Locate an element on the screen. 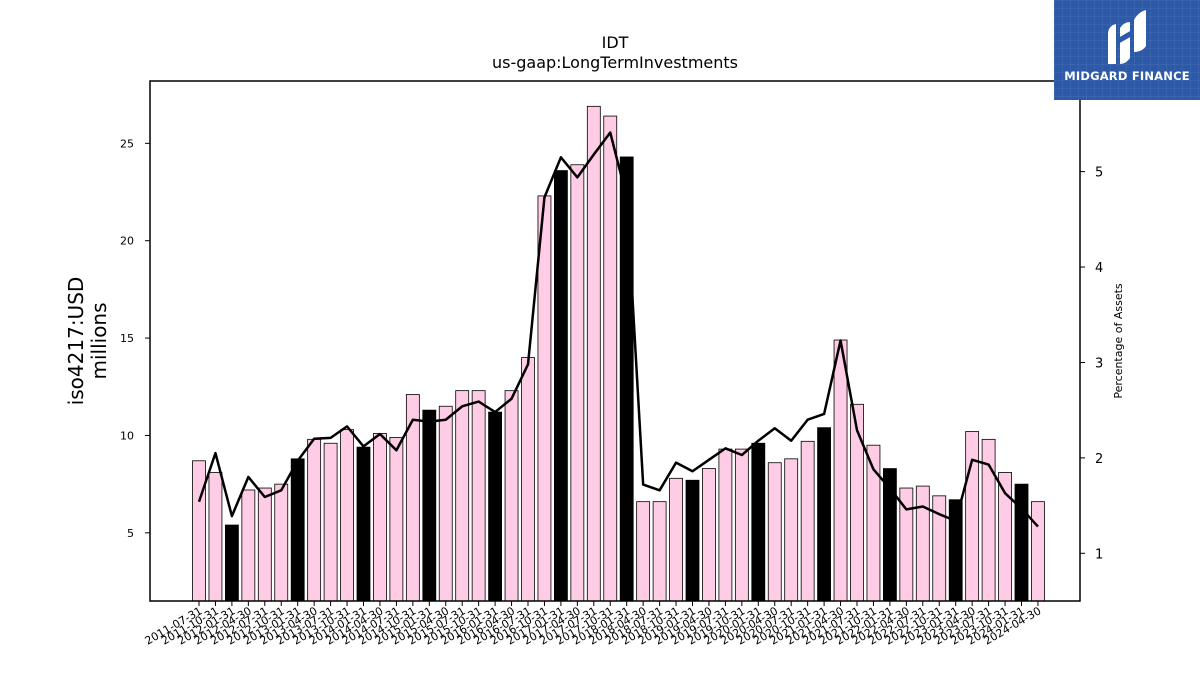 Image resolution: width=1200 pixels, height=675 pixels. left-axis-label: iso4217:USDmillions is located at coordinates (87, 341).